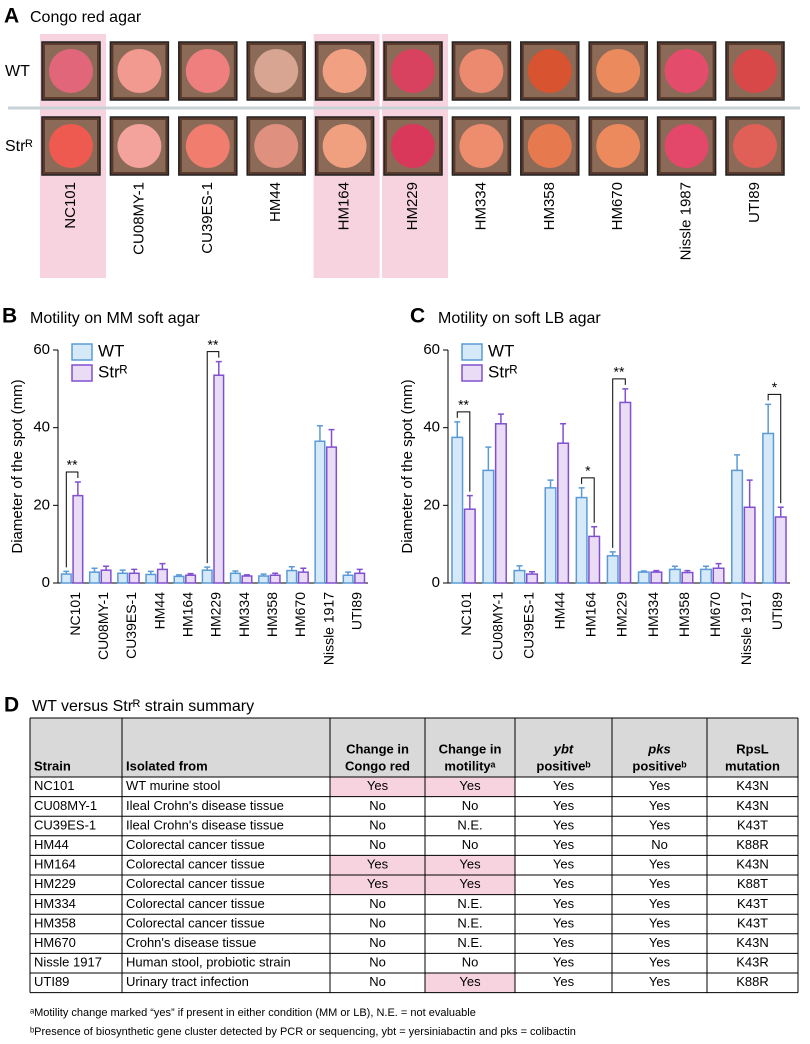 Image resolution: width=810 pixels, height=1044 pixels. I want to click on table-cell: NC101, so click(54, 785).